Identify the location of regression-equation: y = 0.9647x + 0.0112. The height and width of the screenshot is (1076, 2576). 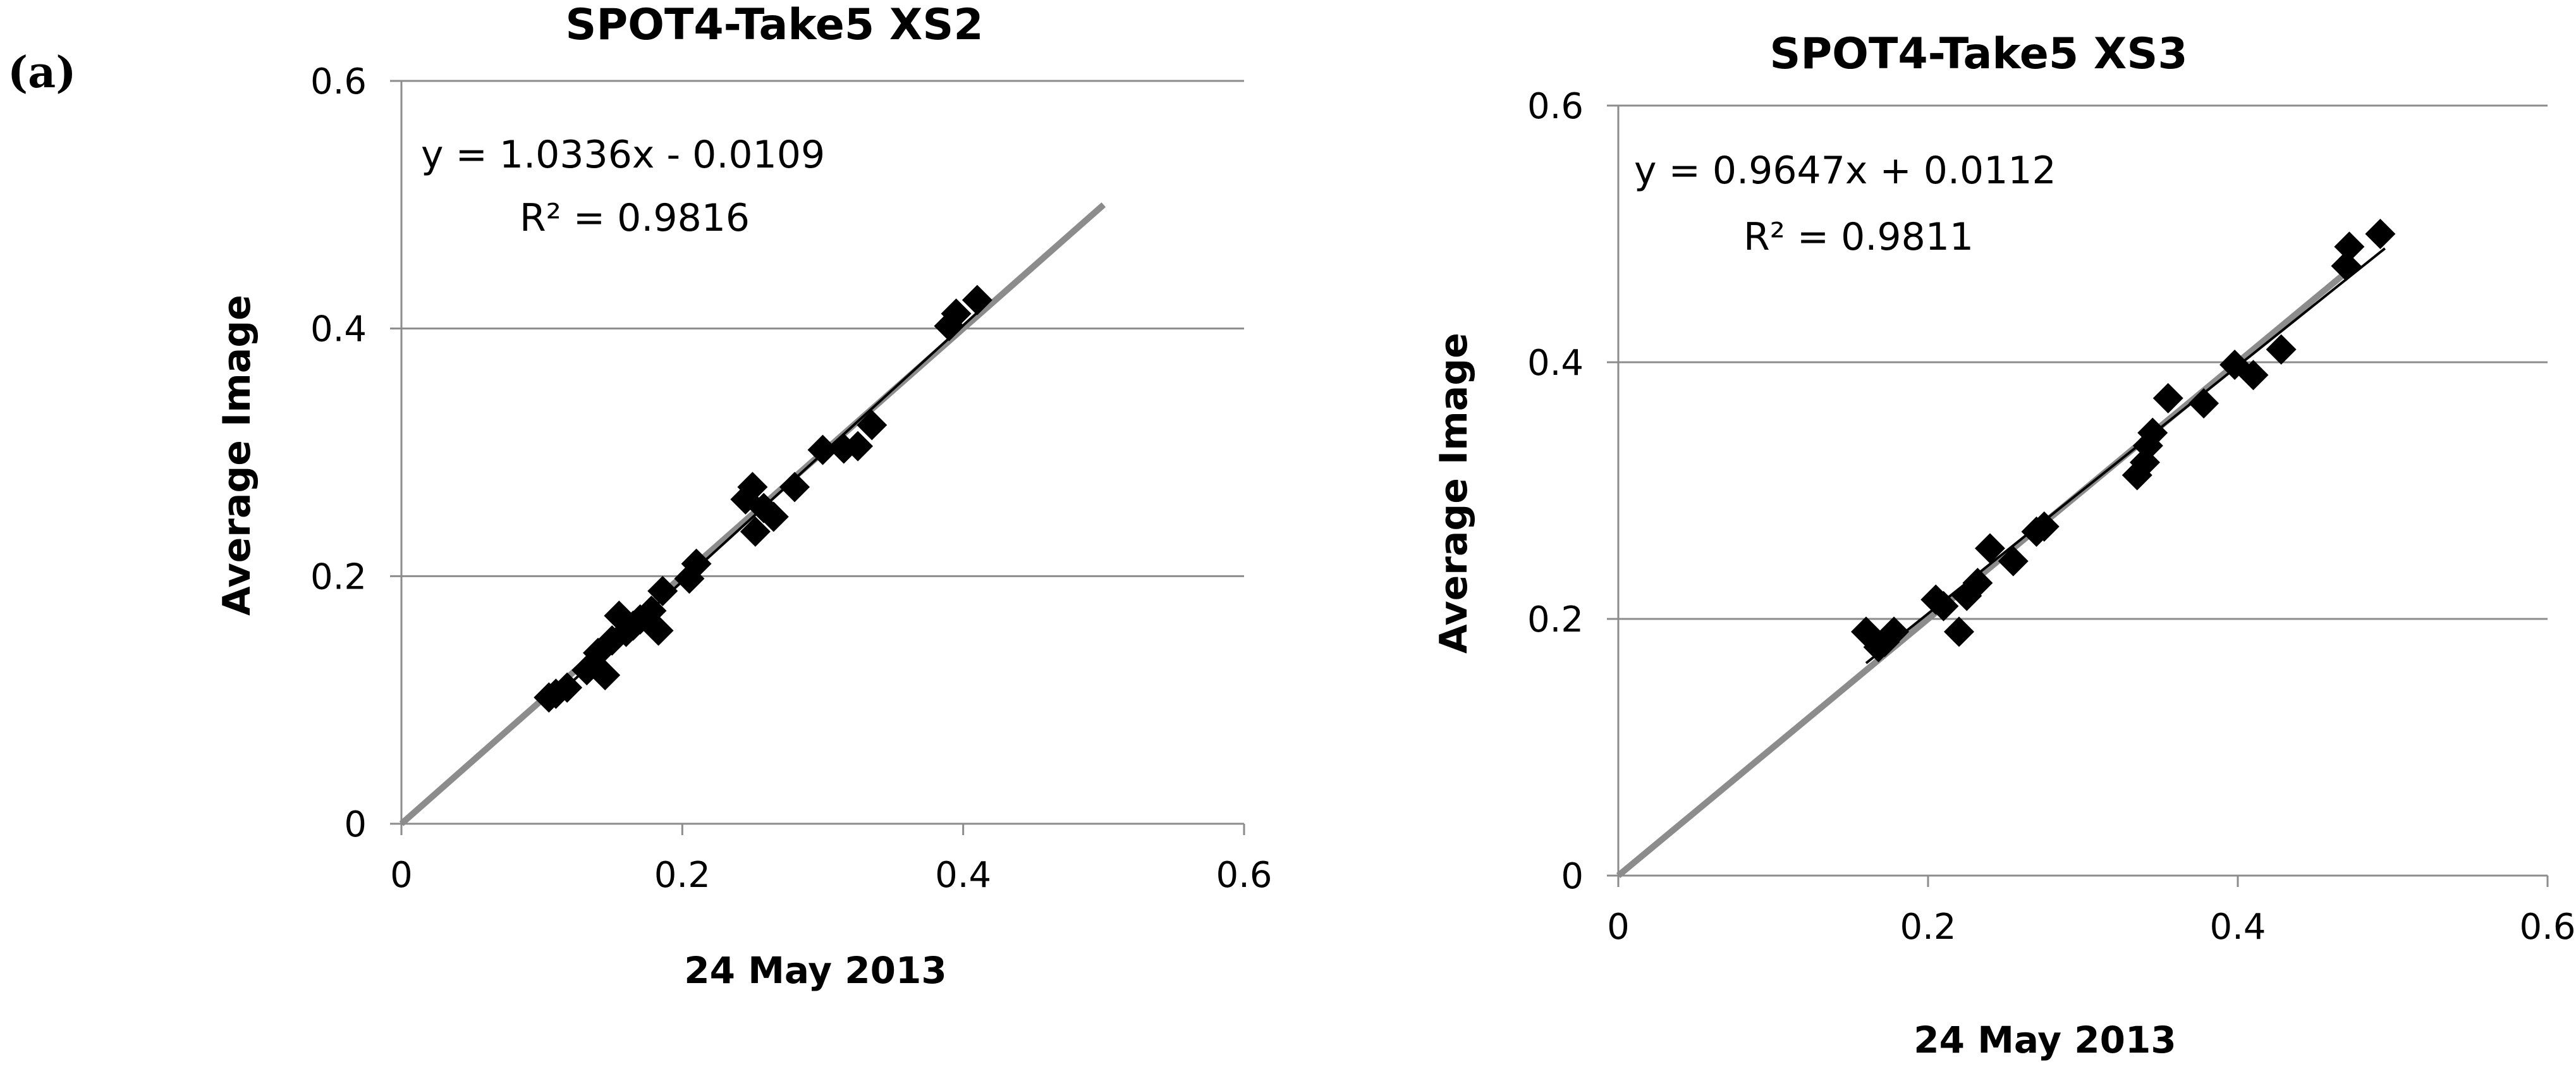
(1845, 171).